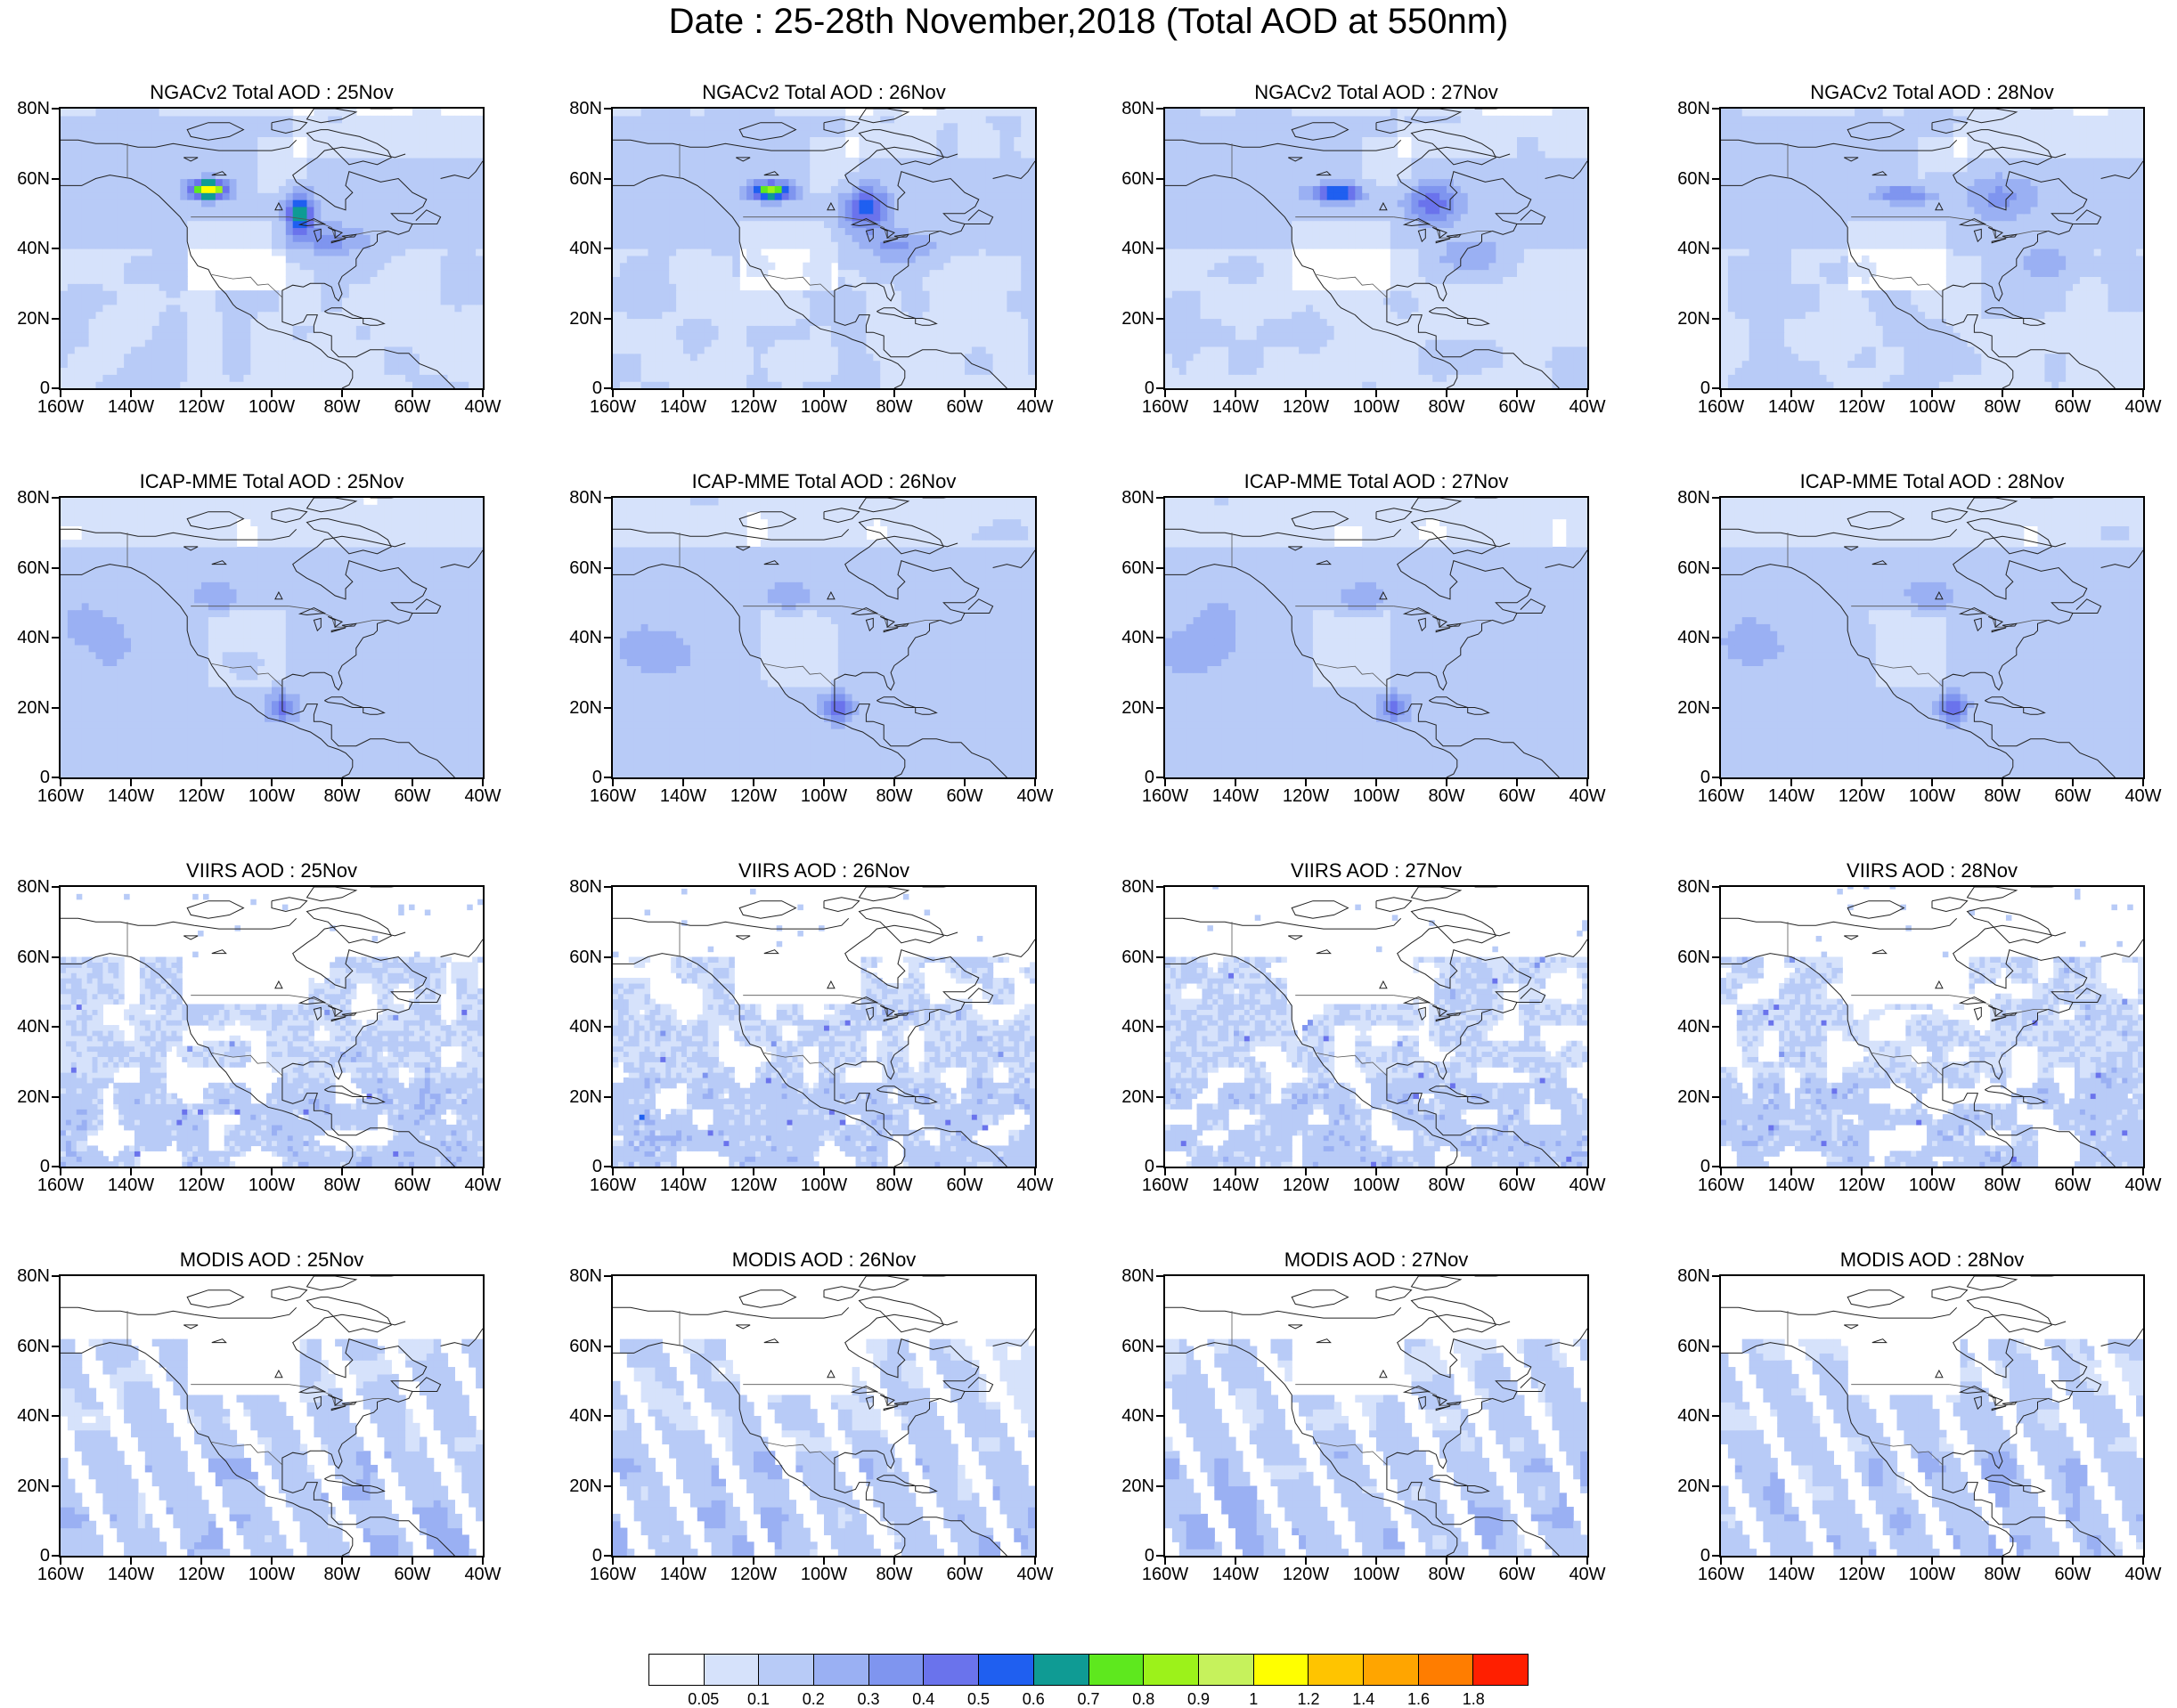  Describe the element at coordinates (824, 92) in the screenshot. I see `panel-title: NGACv2 Total AOD : 26Nov` at that location.